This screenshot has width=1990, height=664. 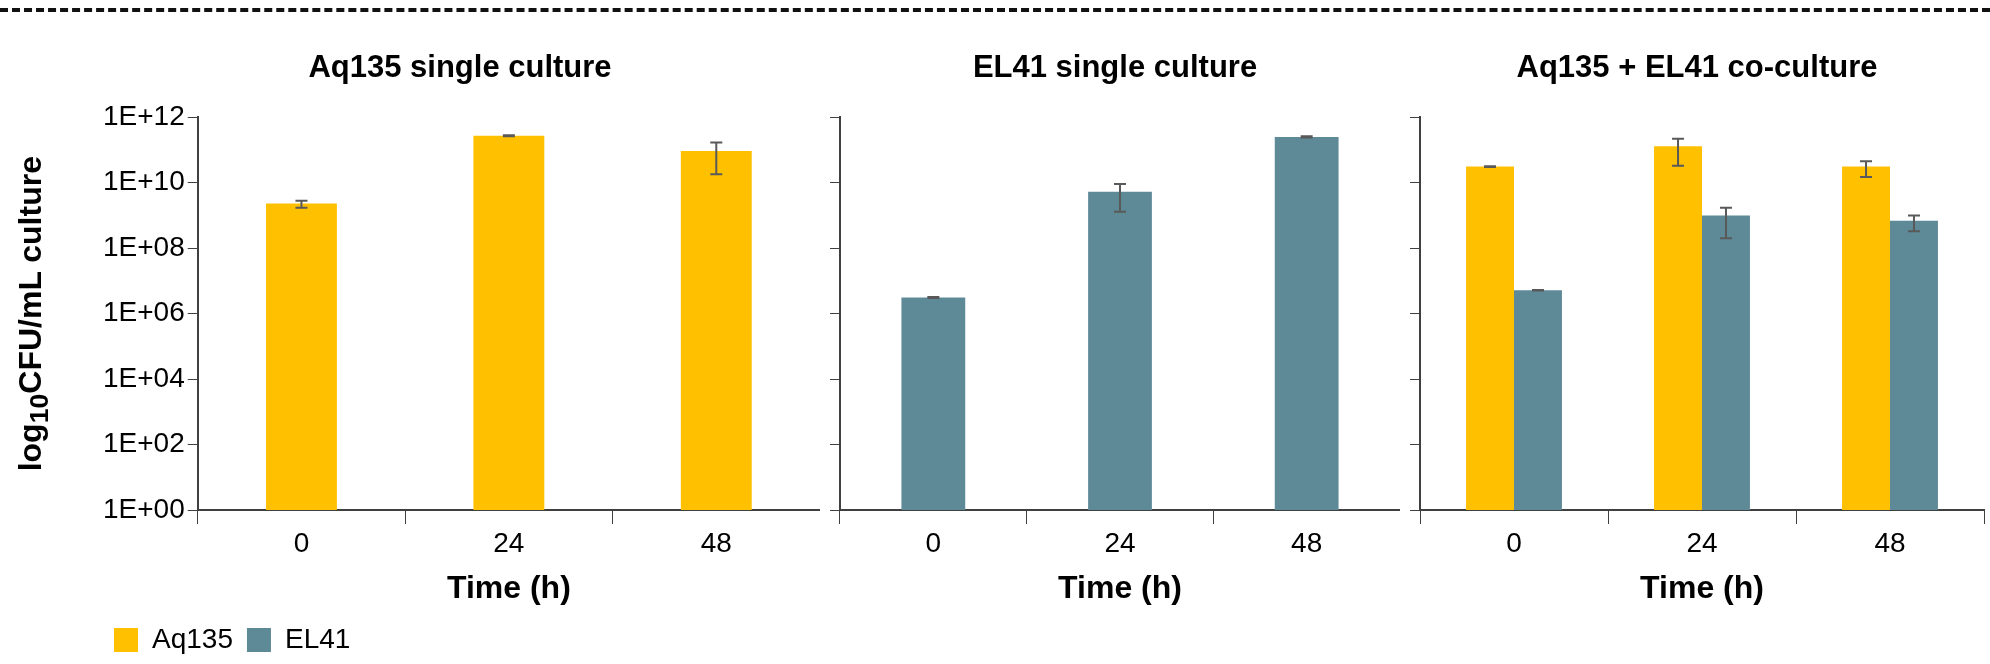 I want to click on y-tick-label: 1E+02, so click(x=143, y=443).